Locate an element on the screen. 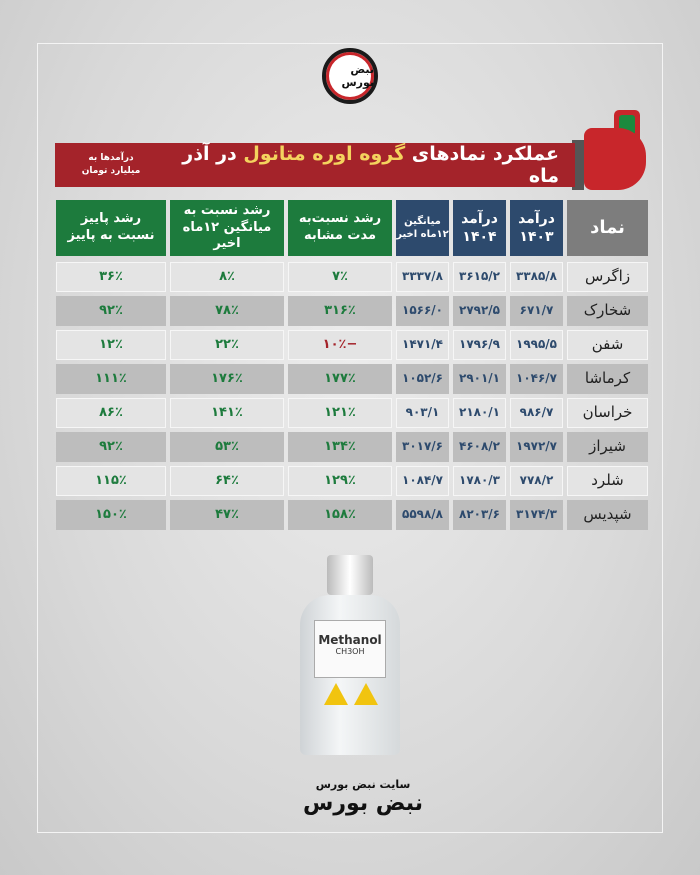 The width and height of the screenshot is (700, 875). column-header: نماد is located at coordinates (607, 228).